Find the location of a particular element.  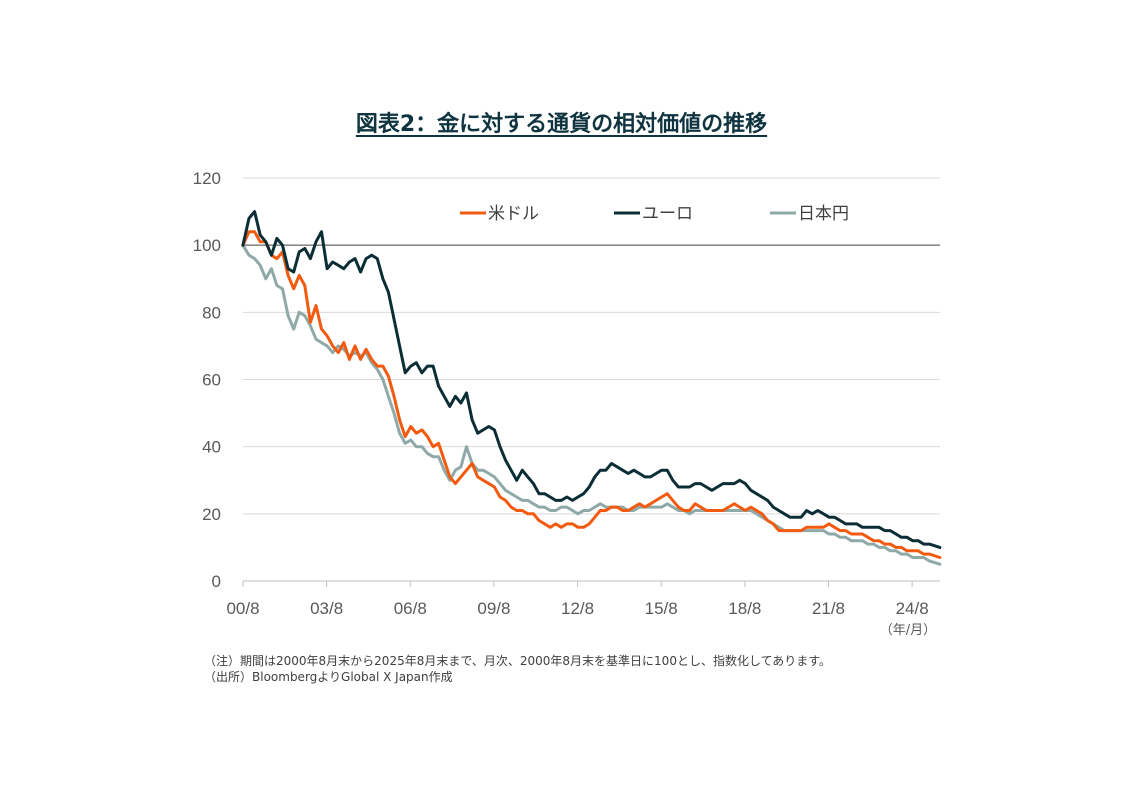

x-tick-label: 03/8 is located at coordinates (326, 608).